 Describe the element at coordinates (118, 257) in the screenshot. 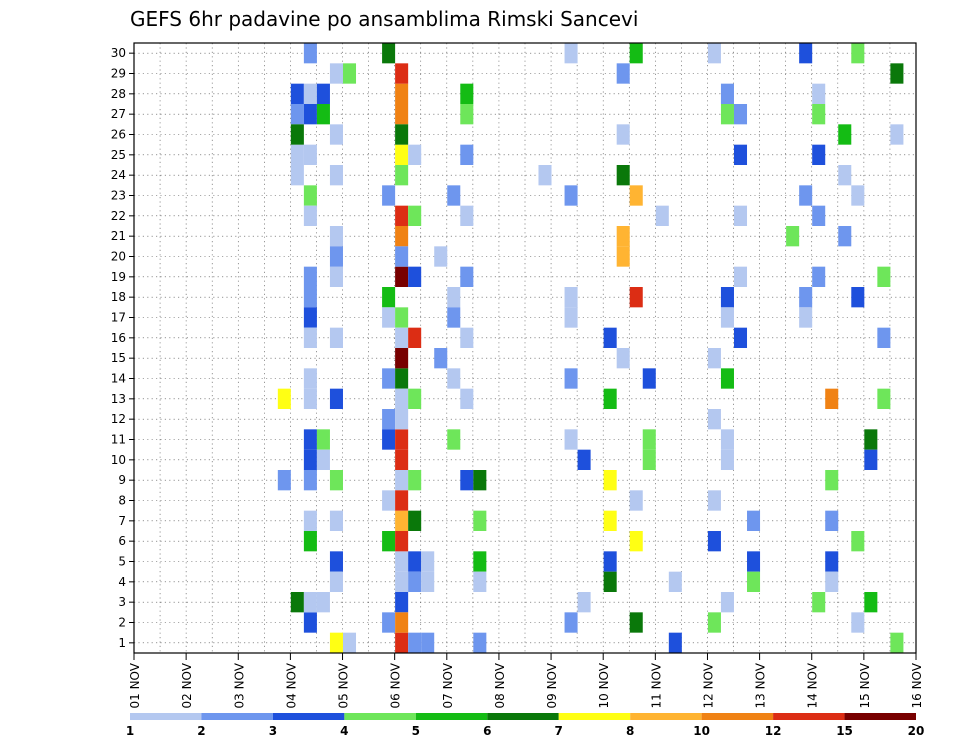

I see `y-tick-label: 20` at that location.